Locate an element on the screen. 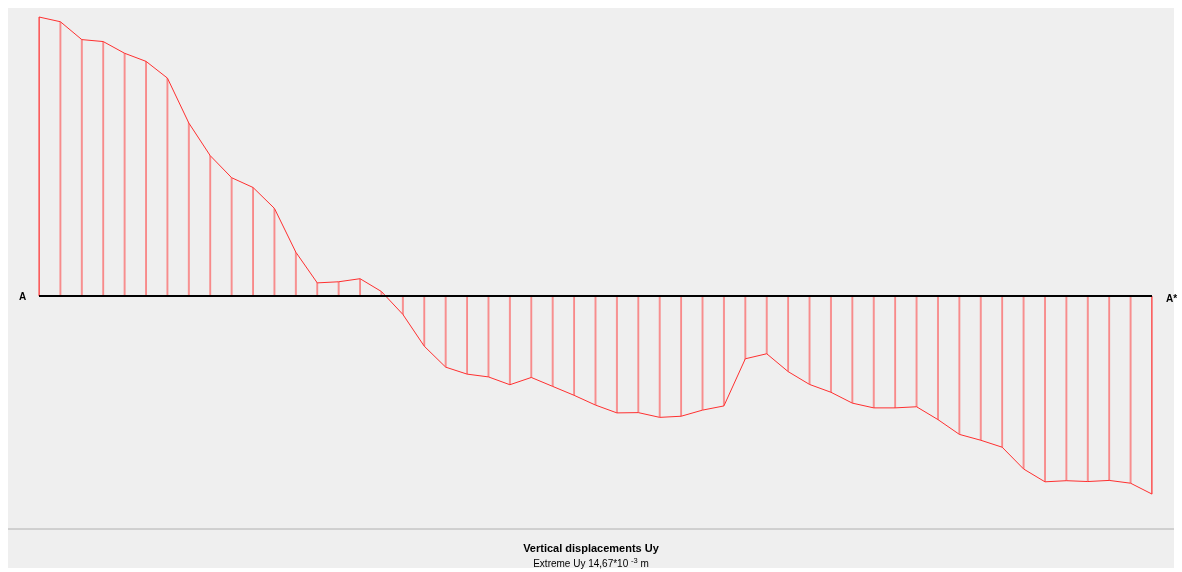 This screenshot has height=572, width=1182. text: A* is located at coordinates (1172, 298).